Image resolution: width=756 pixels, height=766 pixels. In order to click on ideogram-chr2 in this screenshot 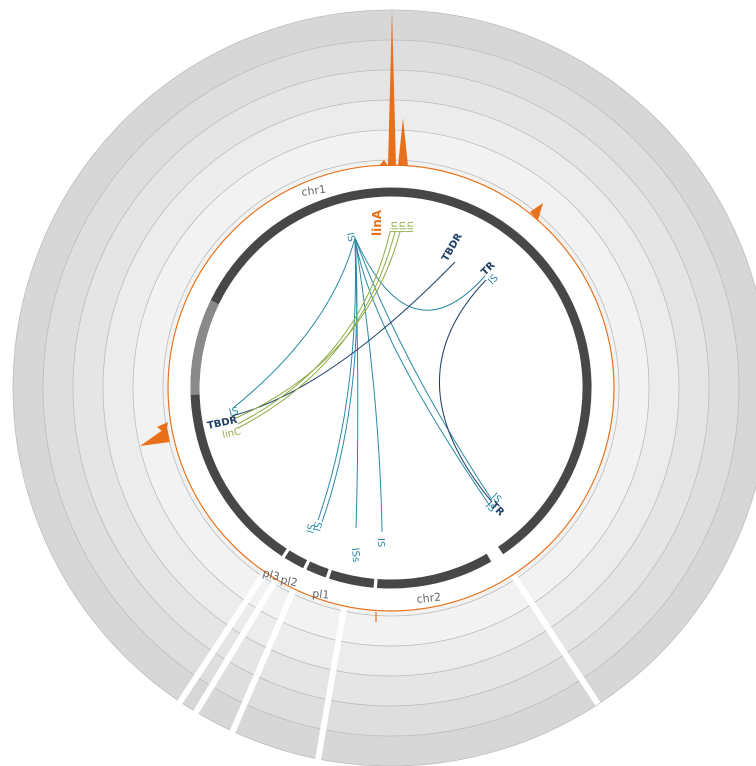, I will do `click(434, 571)`.